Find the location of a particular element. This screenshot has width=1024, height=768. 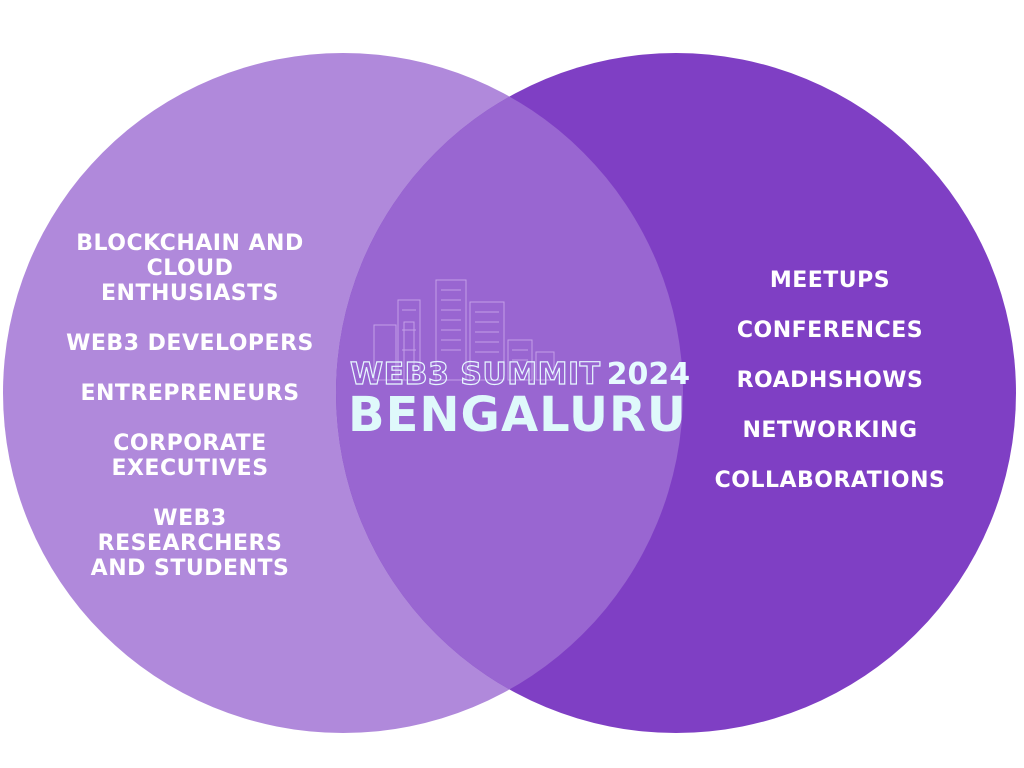

event-city: BENGALURU is located at coordinates (517, 415).